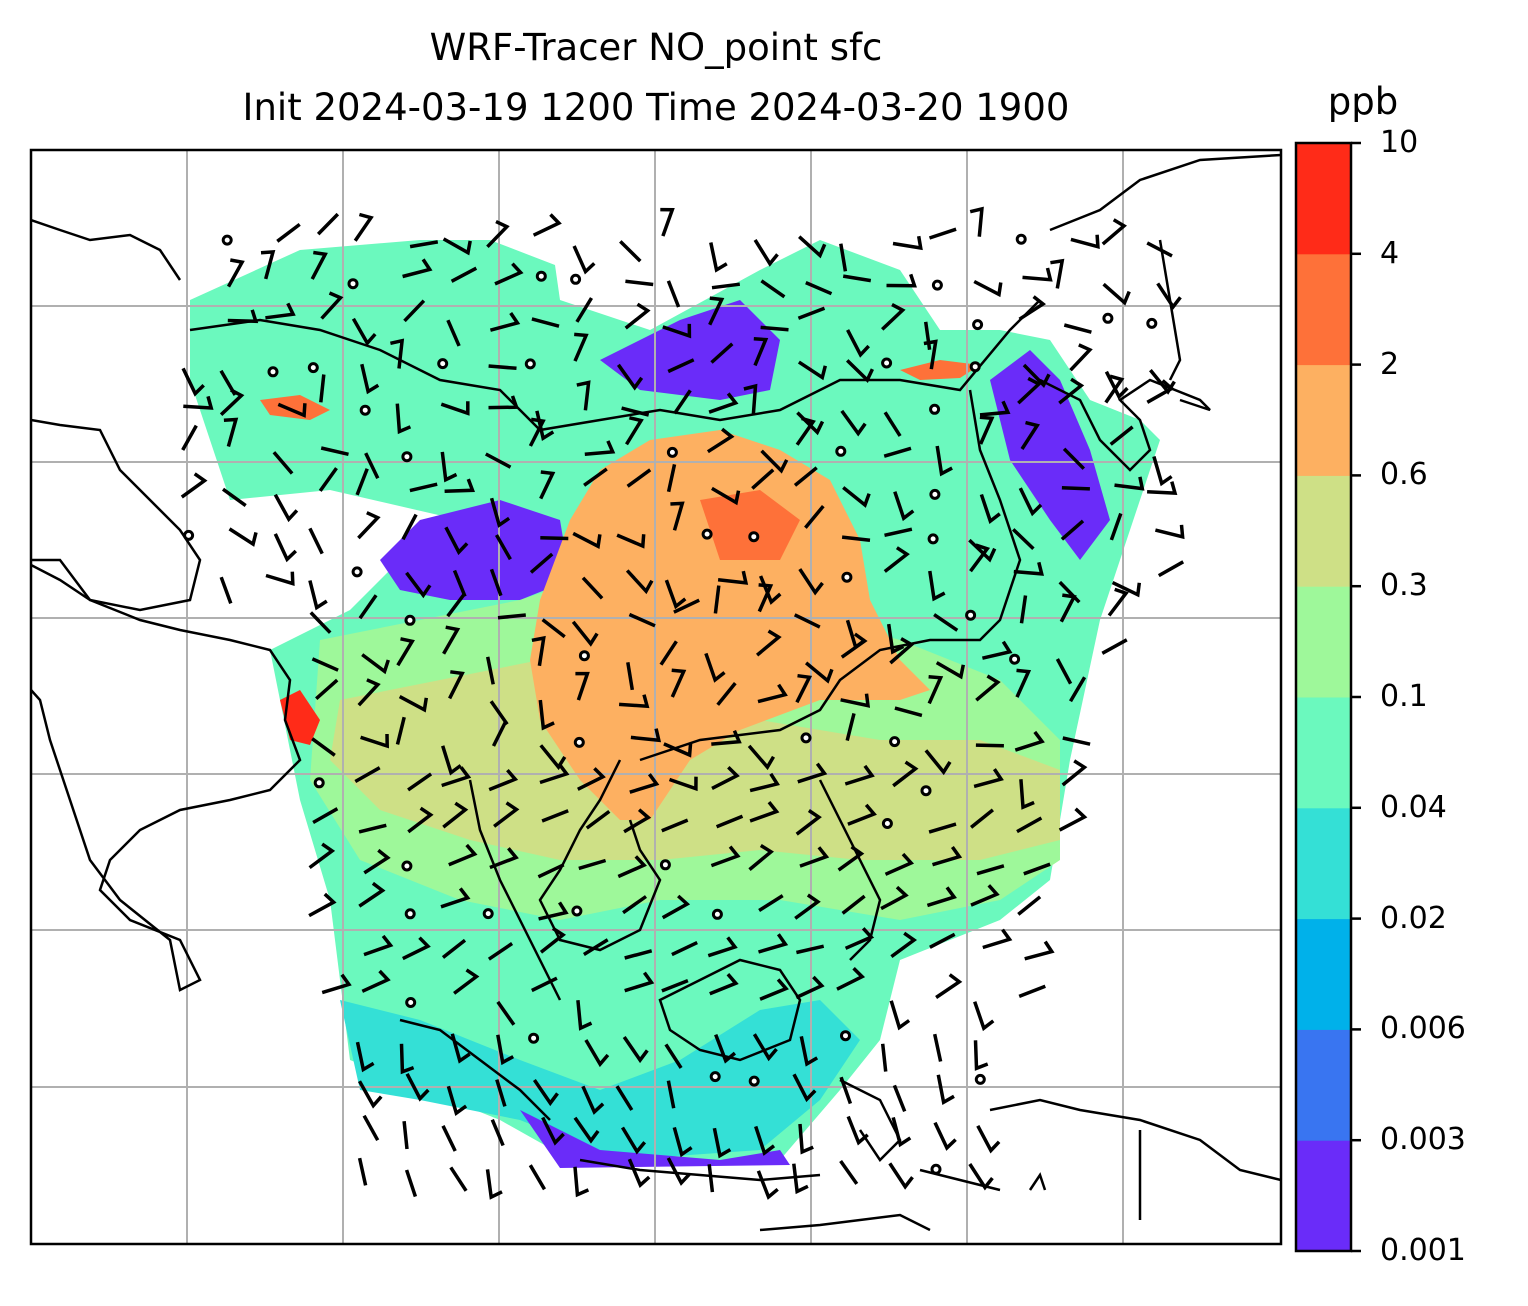  What do you see at coordinates (1390, 253) in the screenshot?
I see `colorbar-tick-label: 4` at bounding box center [1390, 253].